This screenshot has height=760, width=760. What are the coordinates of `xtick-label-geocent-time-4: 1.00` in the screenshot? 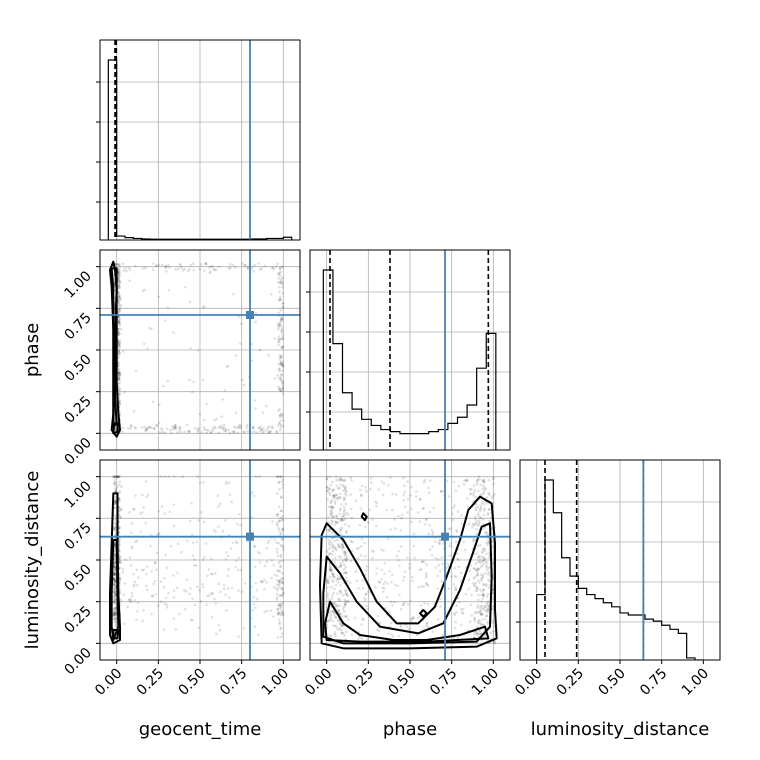 It's located at (275, 682).